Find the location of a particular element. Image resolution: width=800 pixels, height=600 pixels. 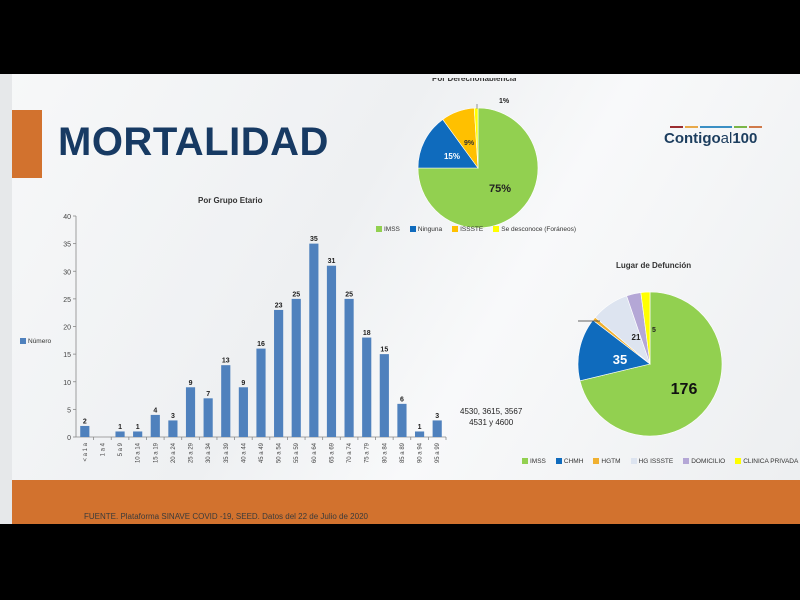

title-accent-bar is located at coordinates (27, 144).